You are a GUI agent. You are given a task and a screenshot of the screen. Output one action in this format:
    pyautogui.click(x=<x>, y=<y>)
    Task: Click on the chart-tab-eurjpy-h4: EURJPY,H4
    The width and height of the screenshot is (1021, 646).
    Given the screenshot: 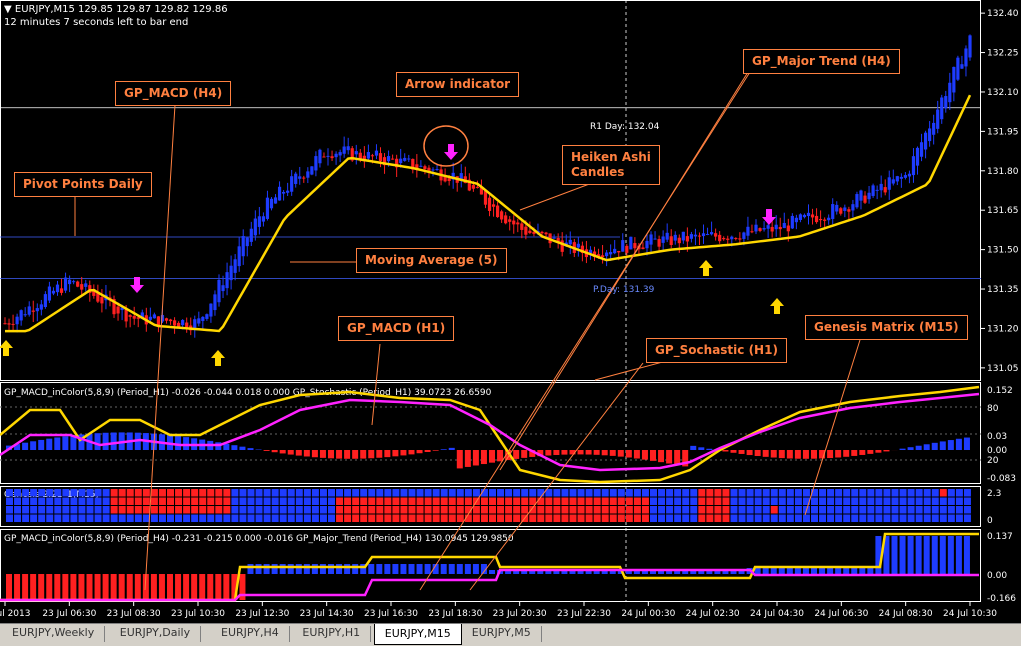 What is the action you would take?
    pyautogui.click(x=250, y=634)
    